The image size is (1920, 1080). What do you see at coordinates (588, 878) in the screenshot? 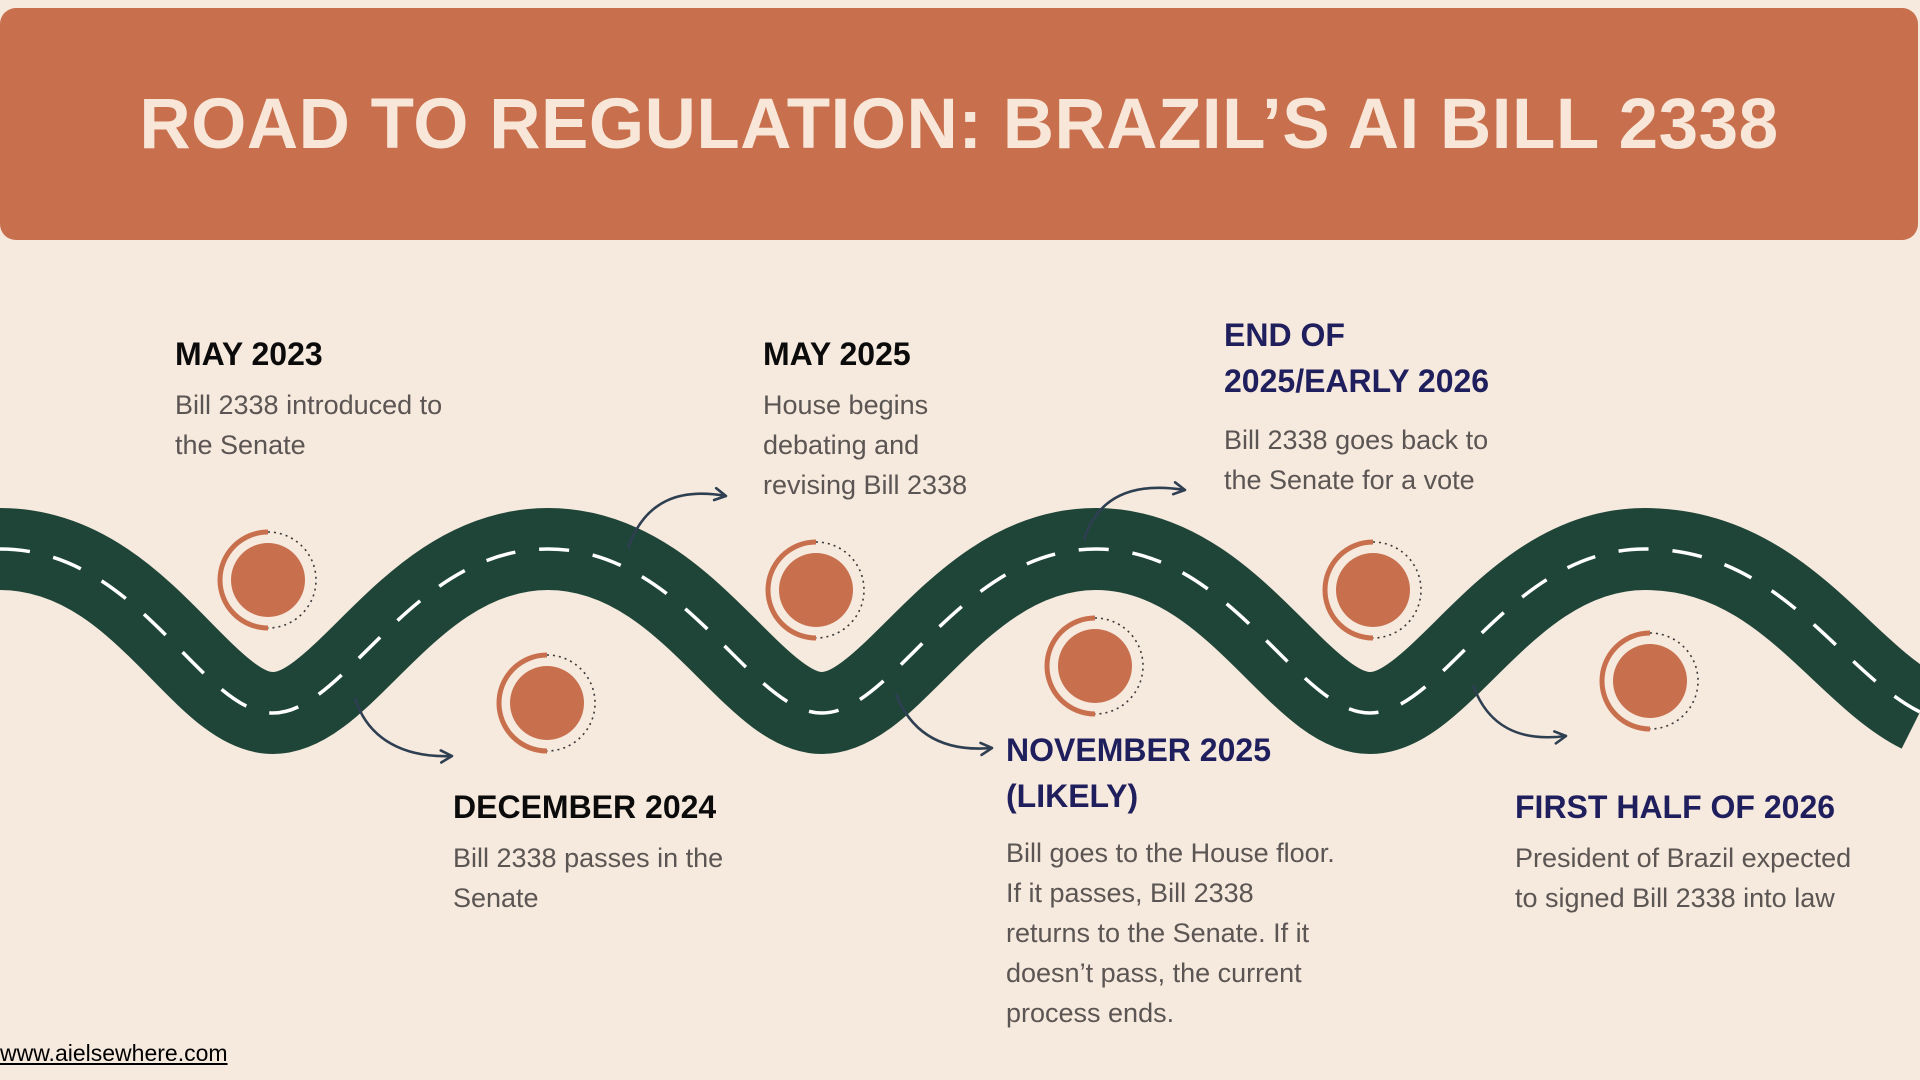
I see `event-description: Bill 2338 passes in the Senate` at bounding box center [588, 878].